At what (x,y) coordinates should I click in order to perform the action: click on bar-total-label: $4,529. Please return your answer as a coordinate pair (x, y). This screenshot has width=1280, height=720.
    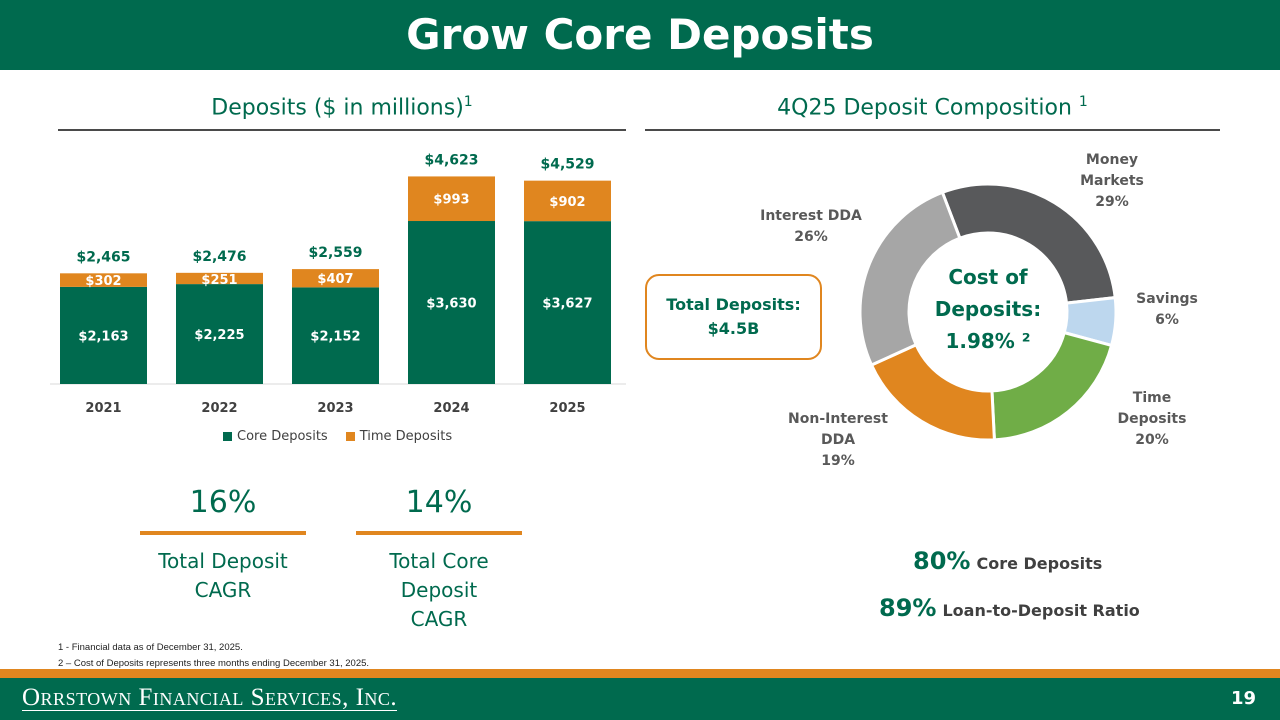
    Looking at the image, I should click on (567, 165).